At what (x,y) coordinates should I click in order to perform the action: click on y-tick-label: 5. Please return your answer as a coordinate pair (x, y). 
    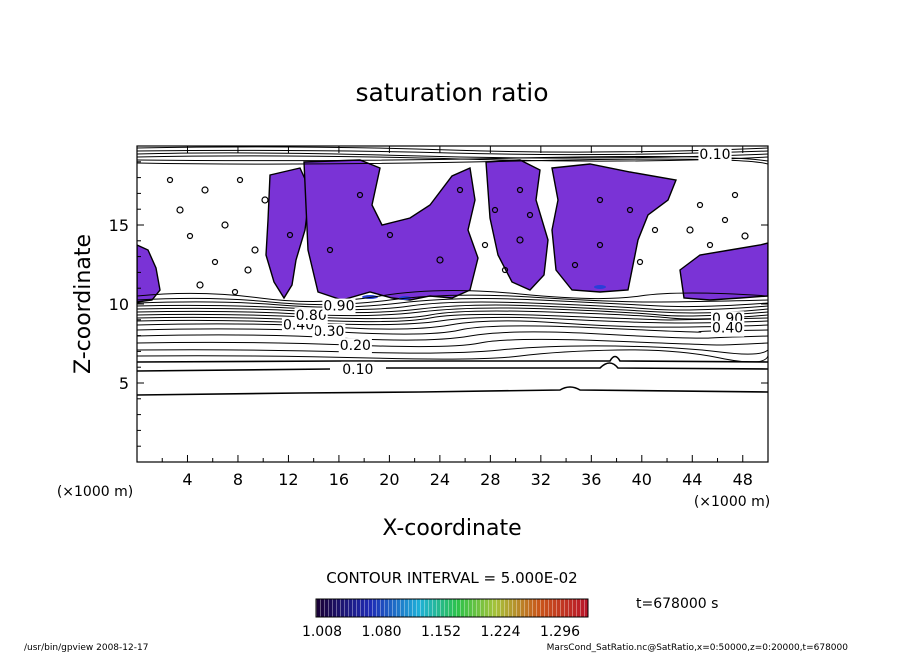
    Looking at the image, I should click on (124, 383).